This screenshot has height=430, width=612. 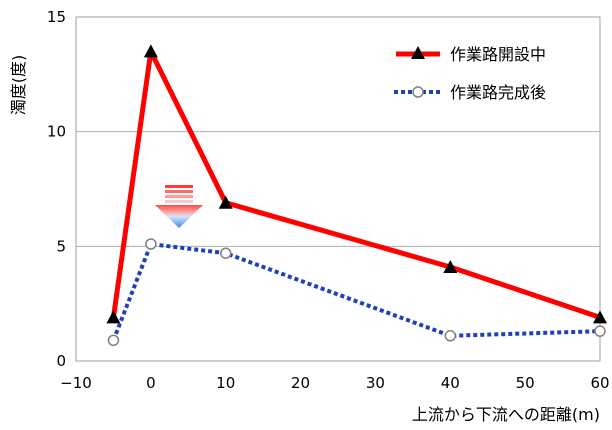 I want to click on y-tick-label-1: 5, so click(x=61, y=246).